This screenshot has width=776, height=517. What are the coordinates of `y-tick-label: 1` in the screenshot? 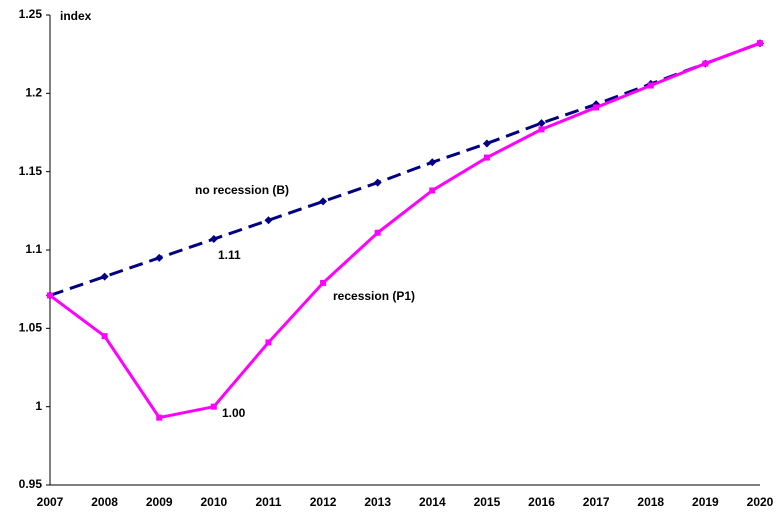 It's located at (38, 406).